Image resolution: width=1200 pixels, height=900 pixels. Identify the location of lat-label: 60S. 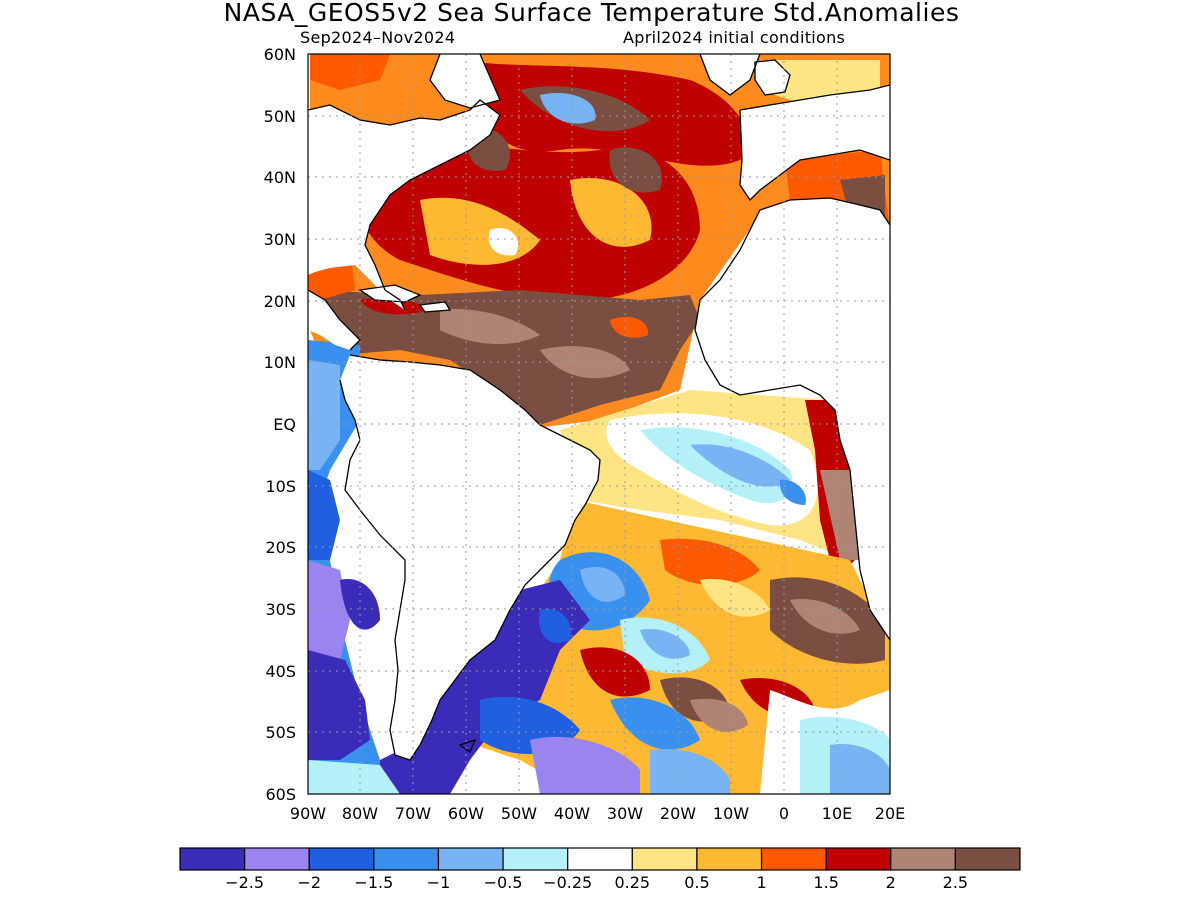
(280, 794).